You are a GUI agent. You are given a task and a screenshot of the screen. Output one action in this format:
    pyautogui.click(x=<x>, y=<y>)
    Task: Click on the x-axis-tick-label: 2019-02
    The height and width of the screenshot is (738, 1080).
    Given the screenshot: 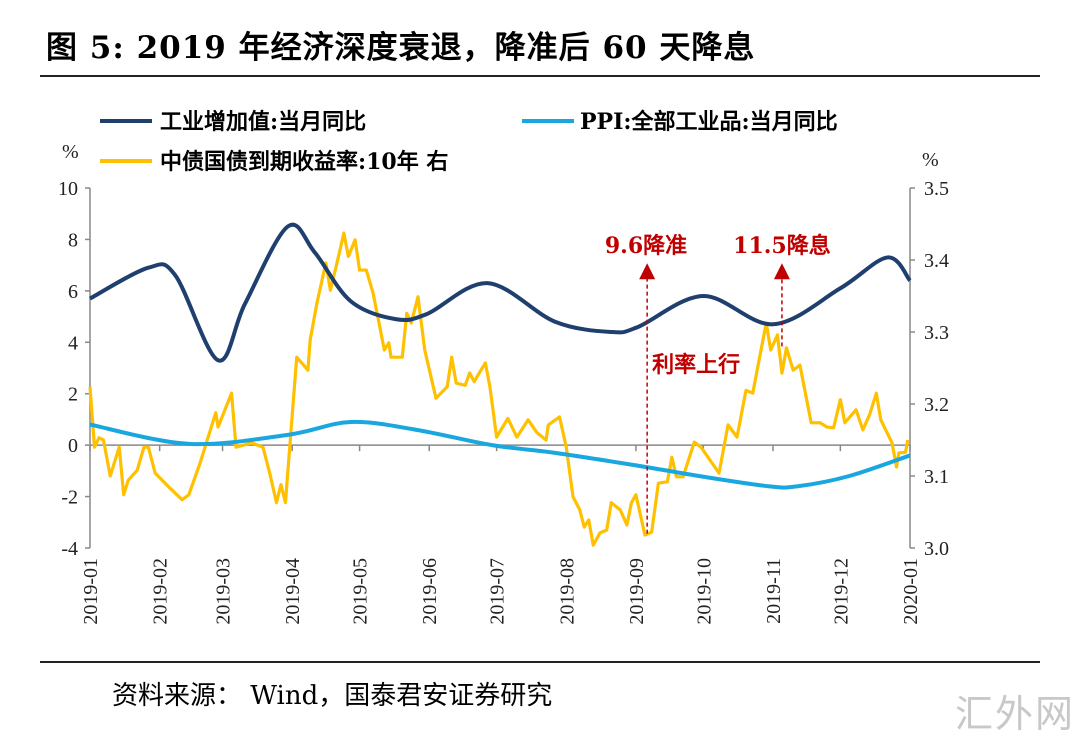 What is the action you would take?
    pyautogui.click(x=161, y=591)
    